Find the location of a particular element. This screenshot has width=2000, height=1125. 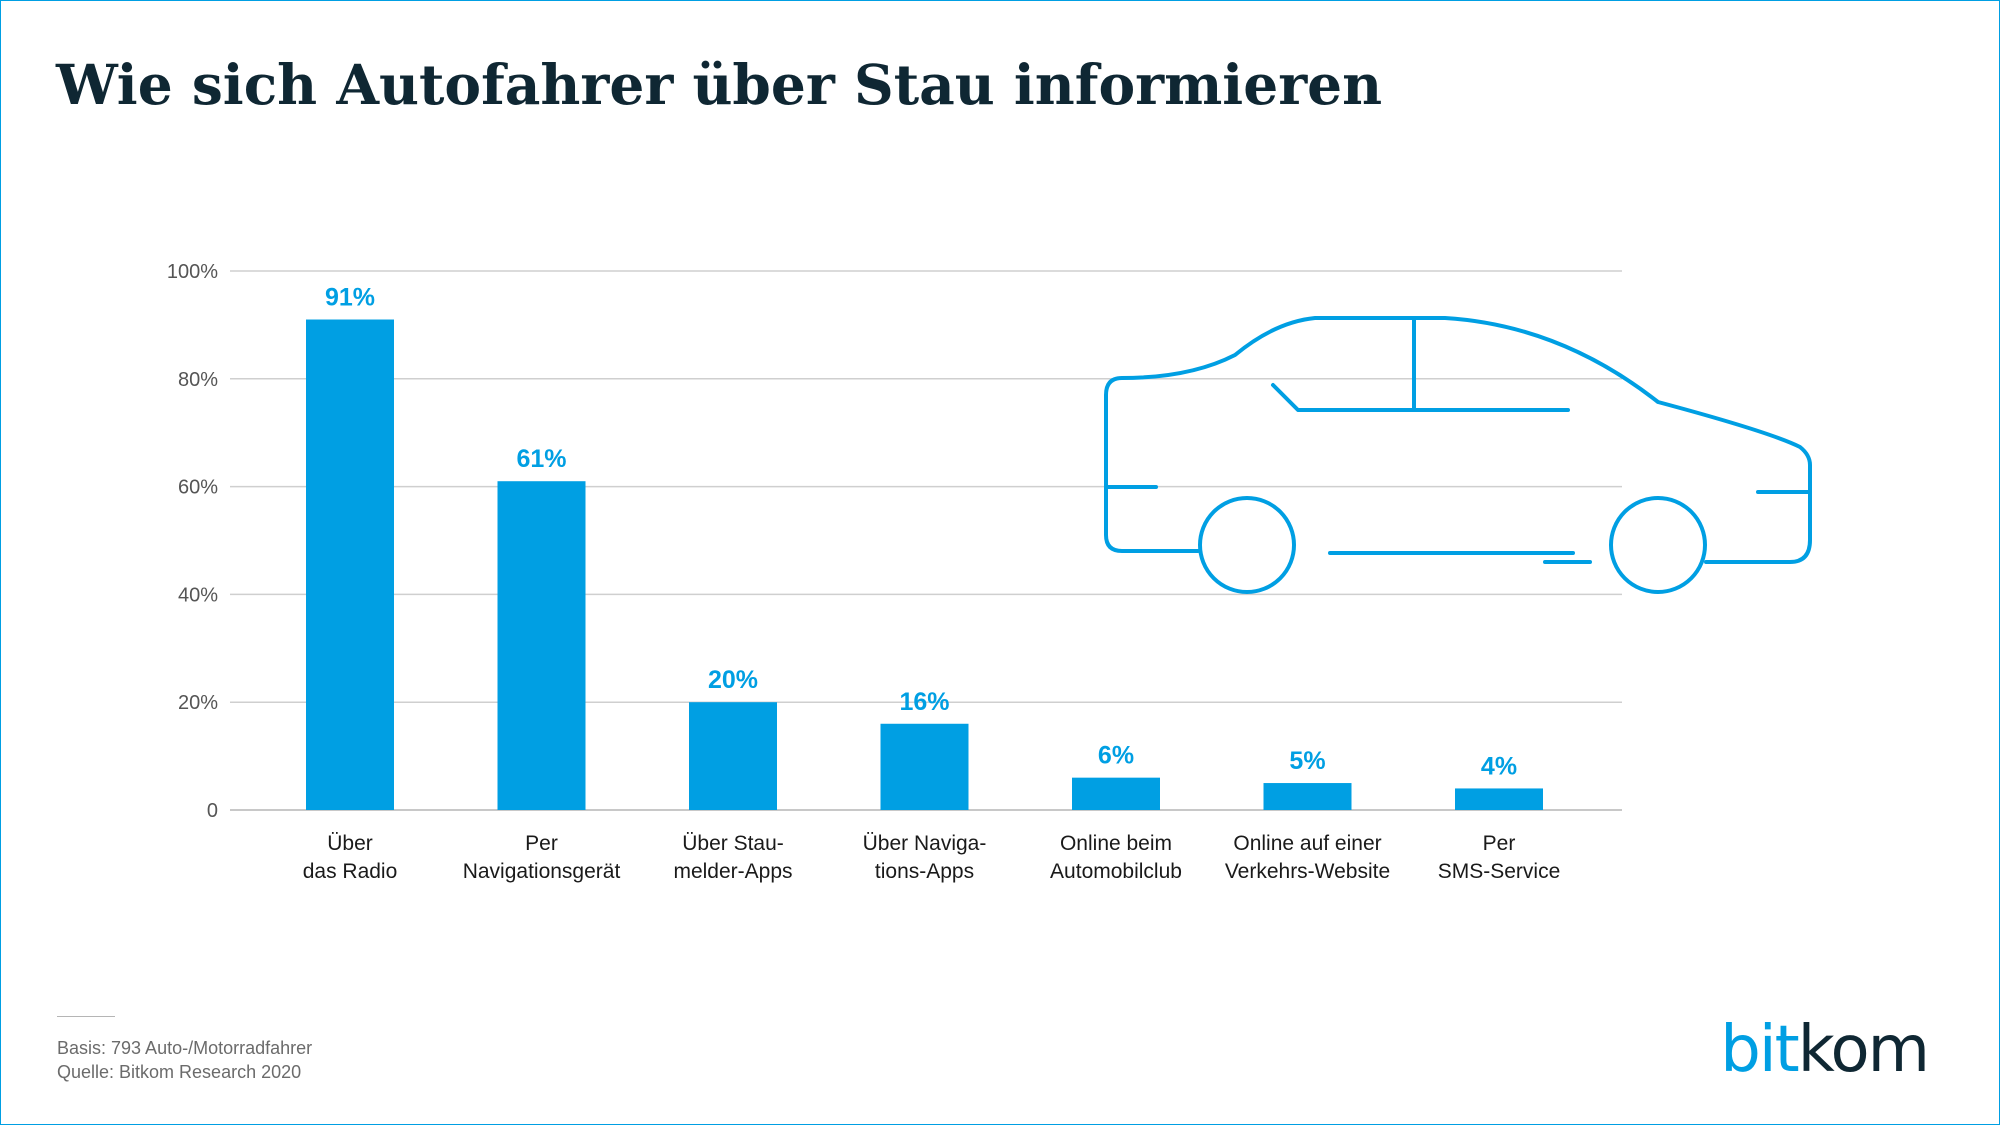

value-label: 6% is located at coordinates (1116, 756).